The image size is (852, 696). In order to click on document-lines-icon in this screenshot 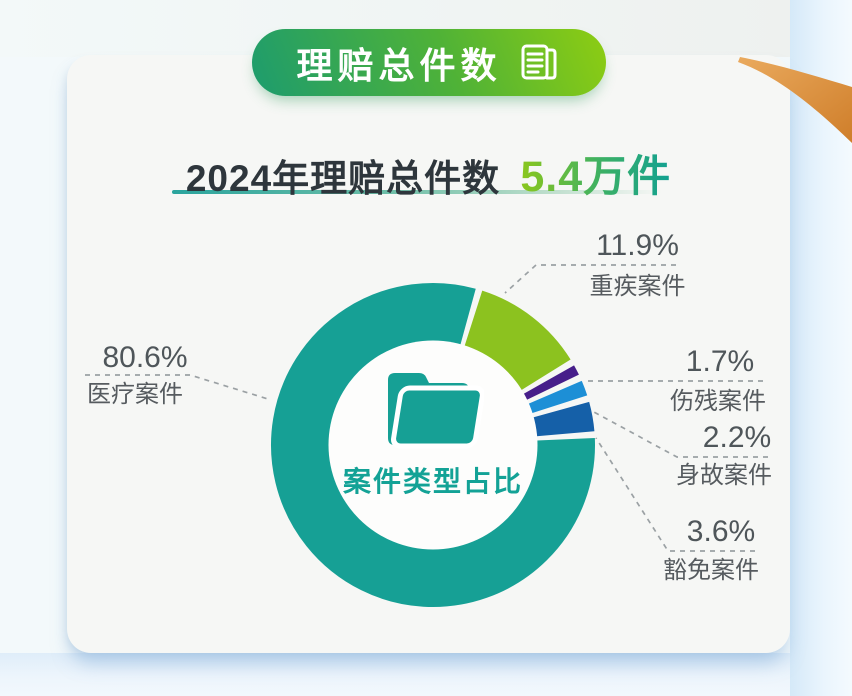, I will do `click(538, 61)`.